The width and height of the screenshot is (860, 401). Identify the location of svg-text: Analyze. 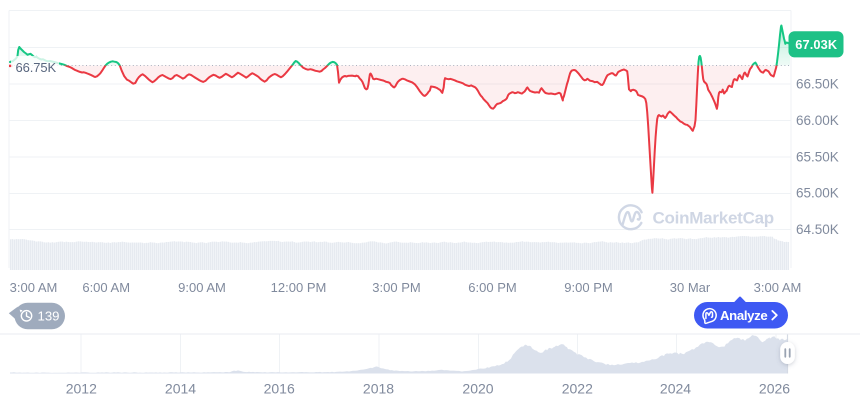
(743, 315).